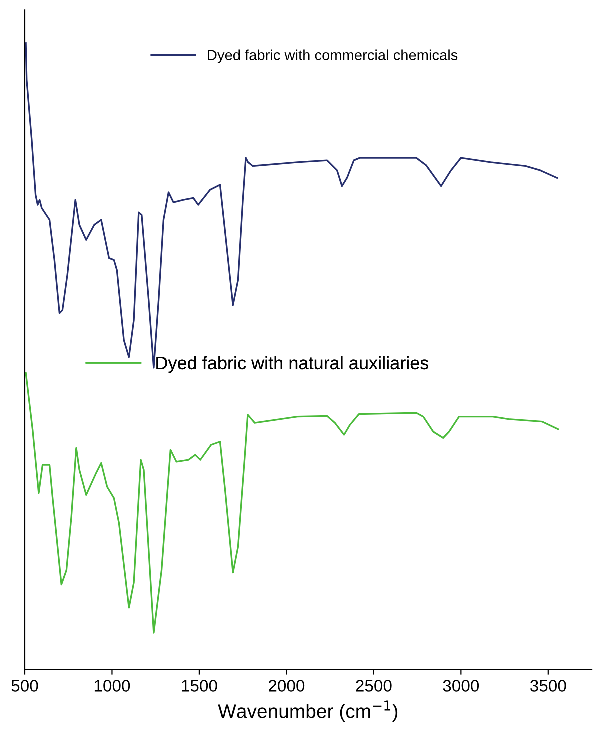 The height and width of the screenshot is (729, 595). Describe the element at coordinates (461, 686) in the screenshot. I see `x-tick-label: 3000` at that location.